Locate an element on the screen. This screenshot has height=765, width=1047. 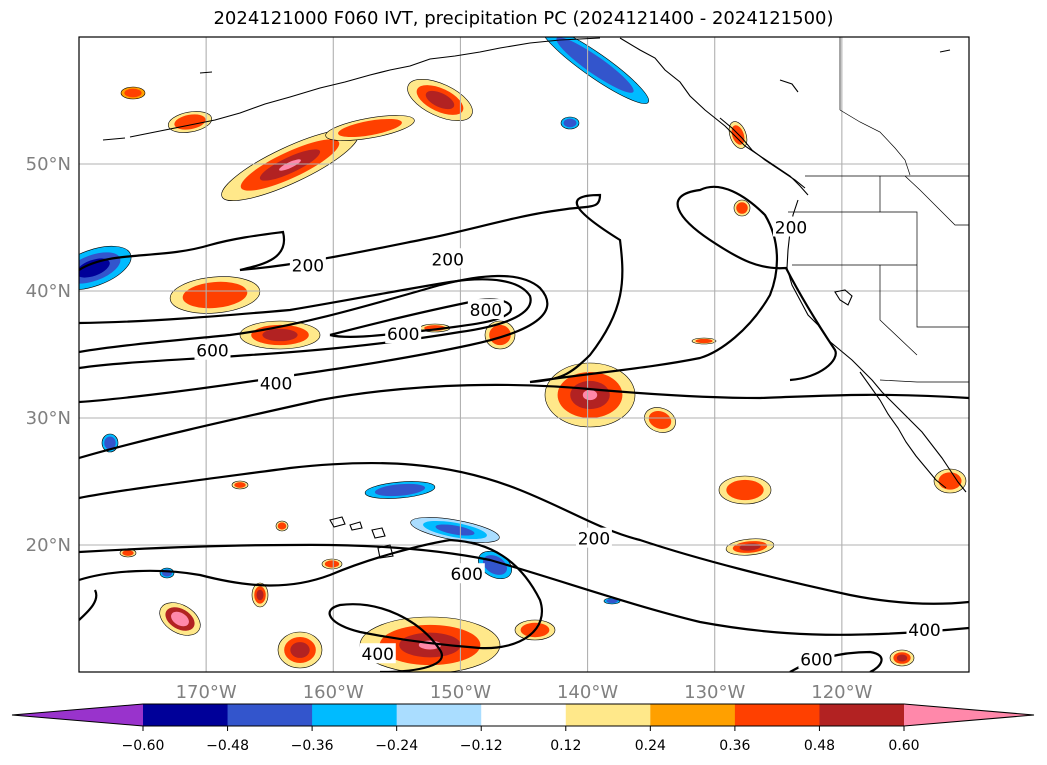
colorbar-tick-label: −0.60 is located at coordinates (143, 746).